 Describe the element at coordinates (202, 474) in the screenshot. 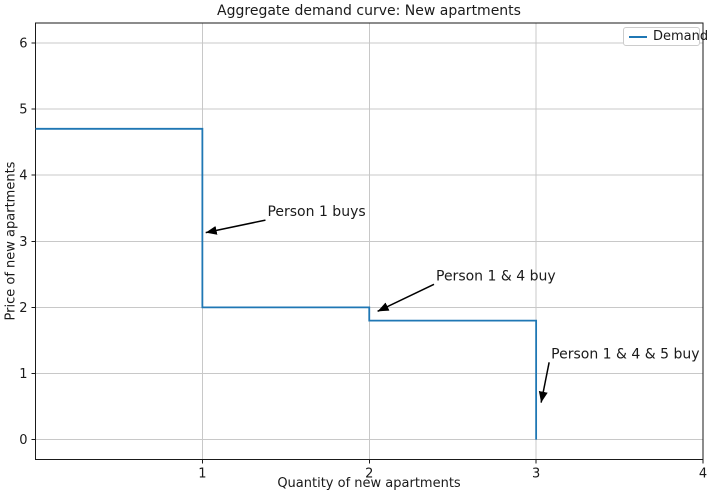

I see `x-tick-label: 1` at that location.